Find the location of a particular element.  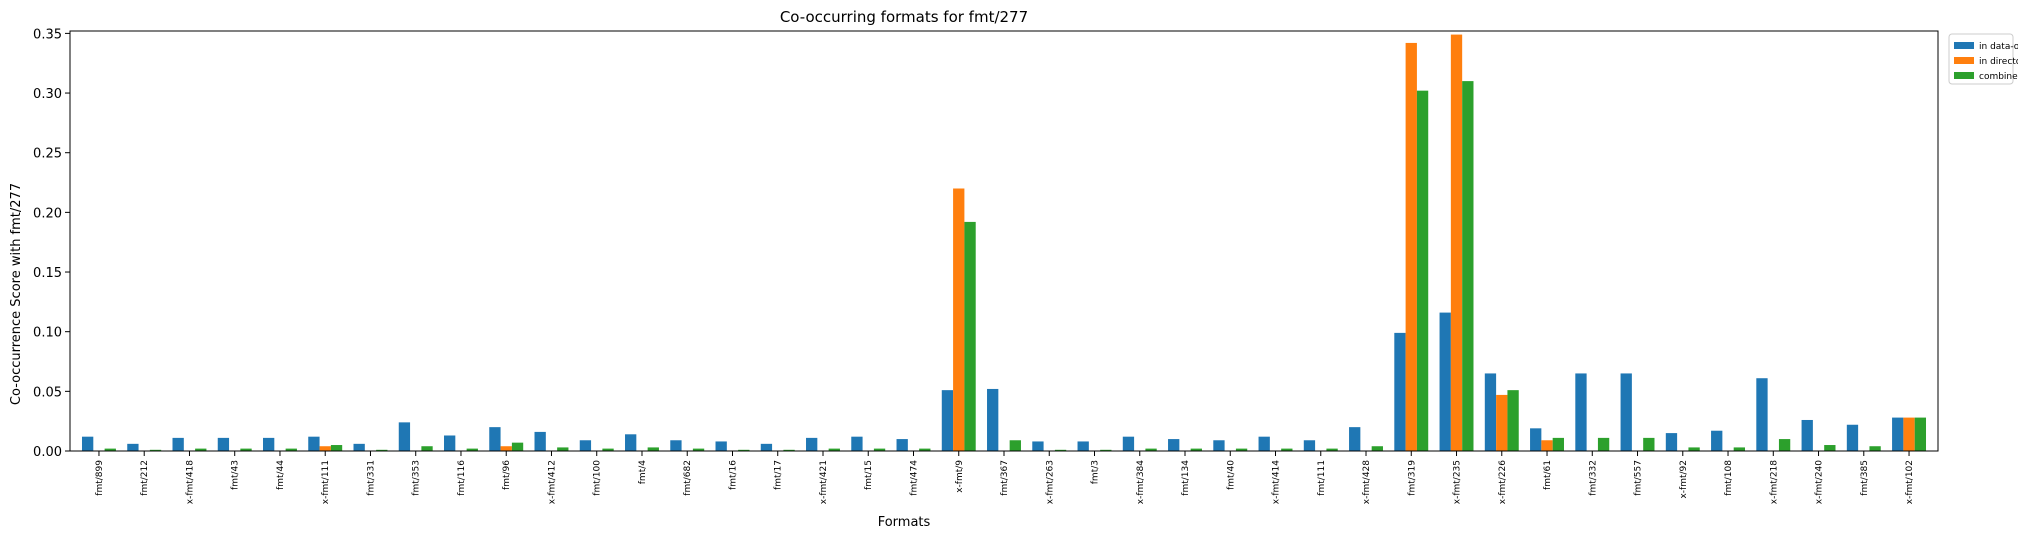

y-tick-label: 0.00 is located at coordinates (47, 452).